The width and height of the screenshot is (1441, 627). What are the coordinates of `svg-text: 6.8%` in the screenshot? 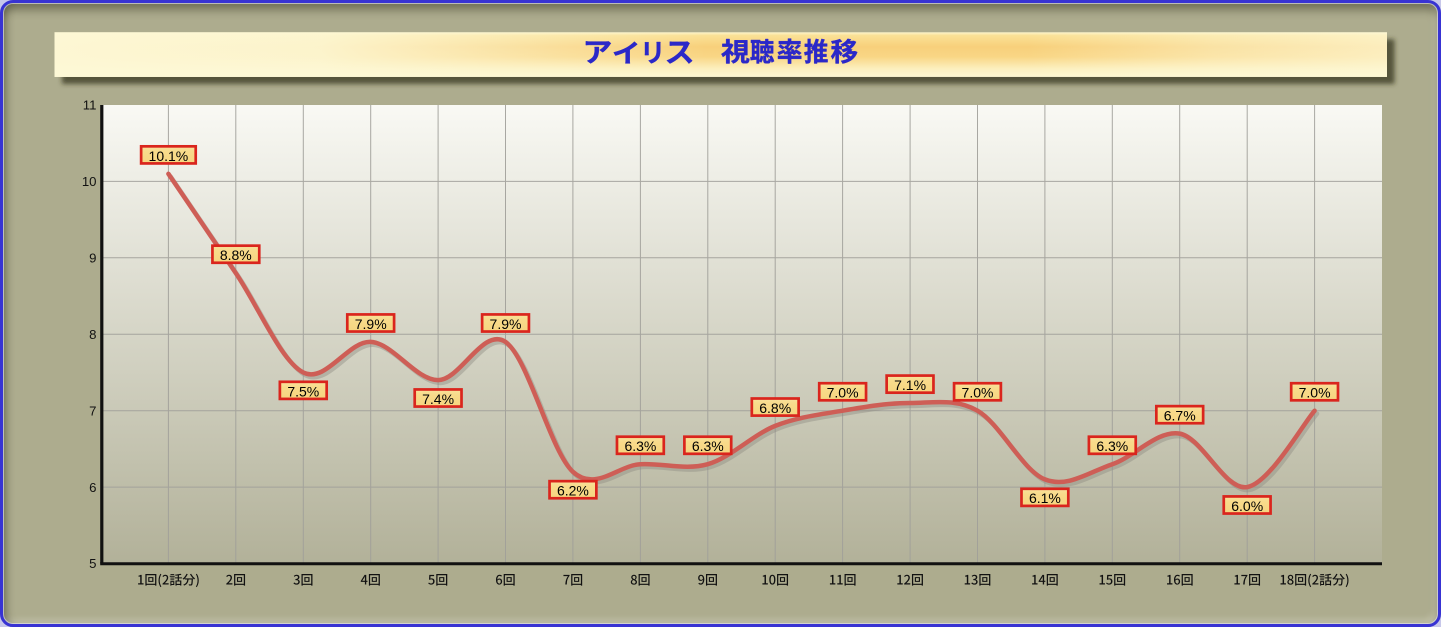 It's located at (775, 408).